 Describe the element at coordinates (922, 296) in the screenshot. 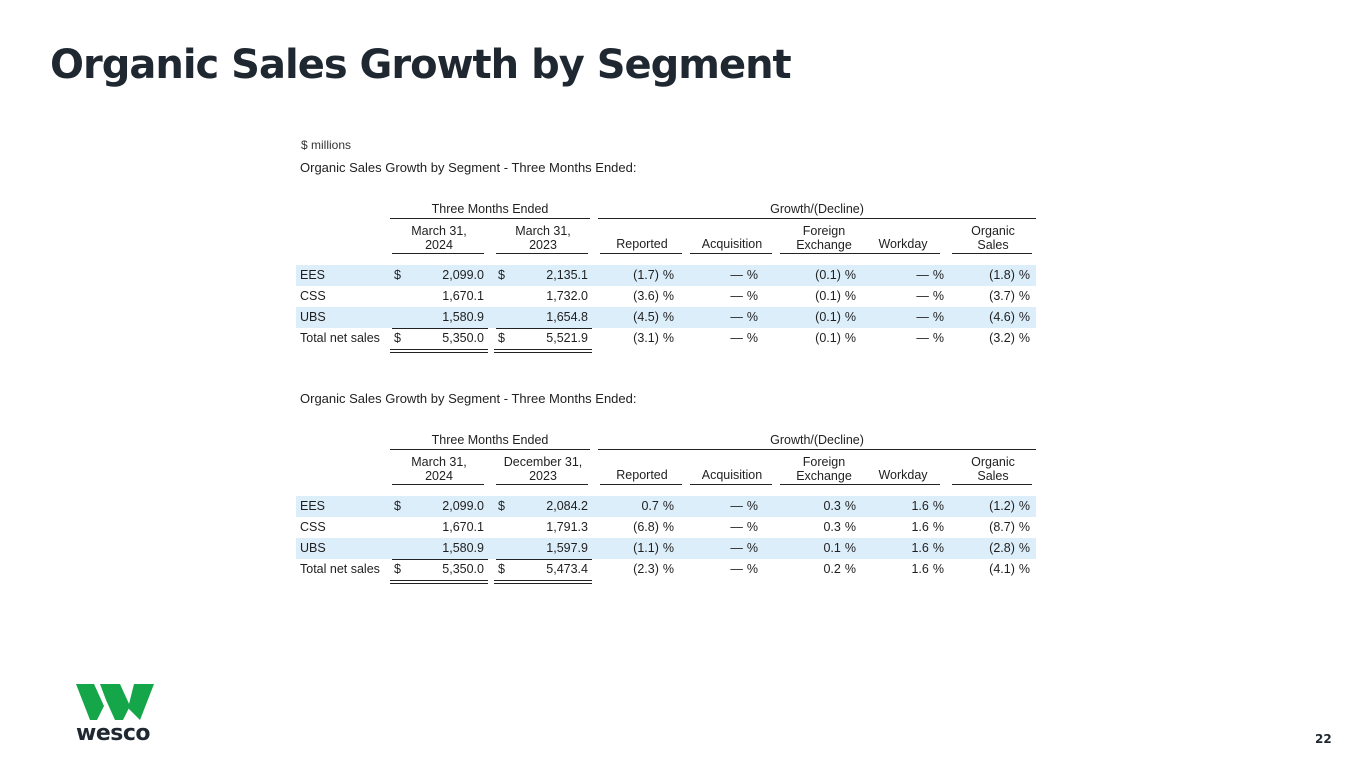

I see `workday-pct-value: —` at that location.